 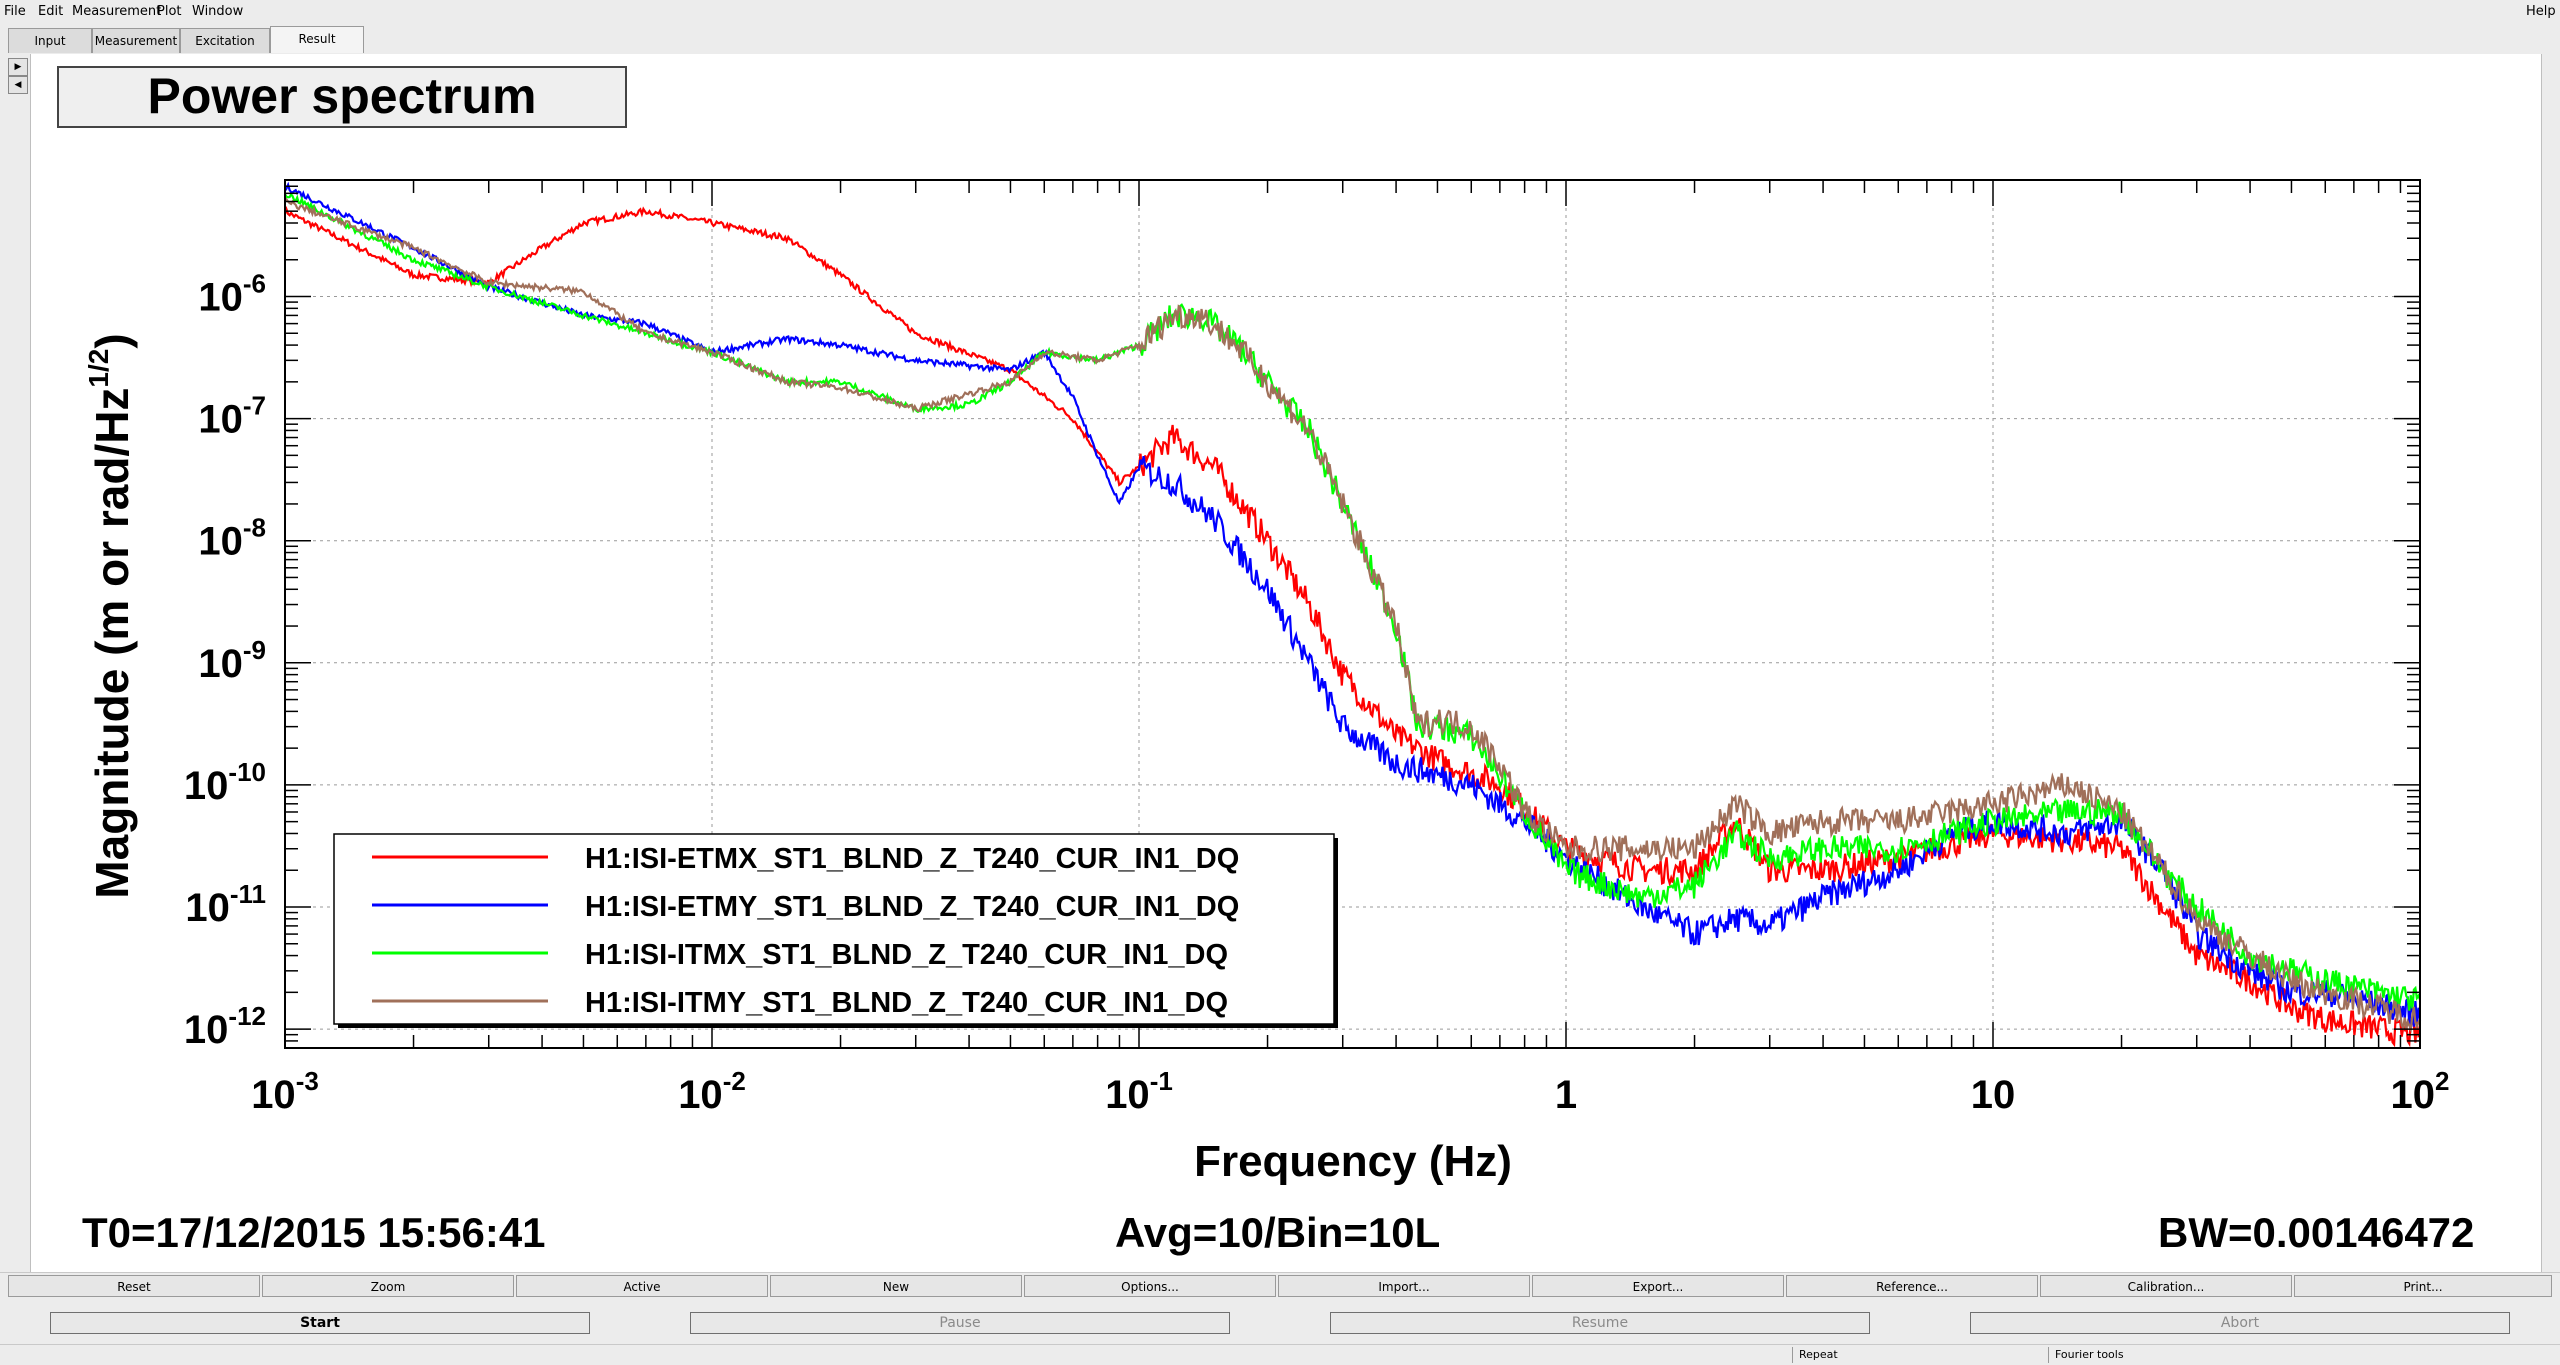 What do you see at coordinates (896, 1286) in the screenshot?
I see `new-button: New` at bounding box center [896, 1286].